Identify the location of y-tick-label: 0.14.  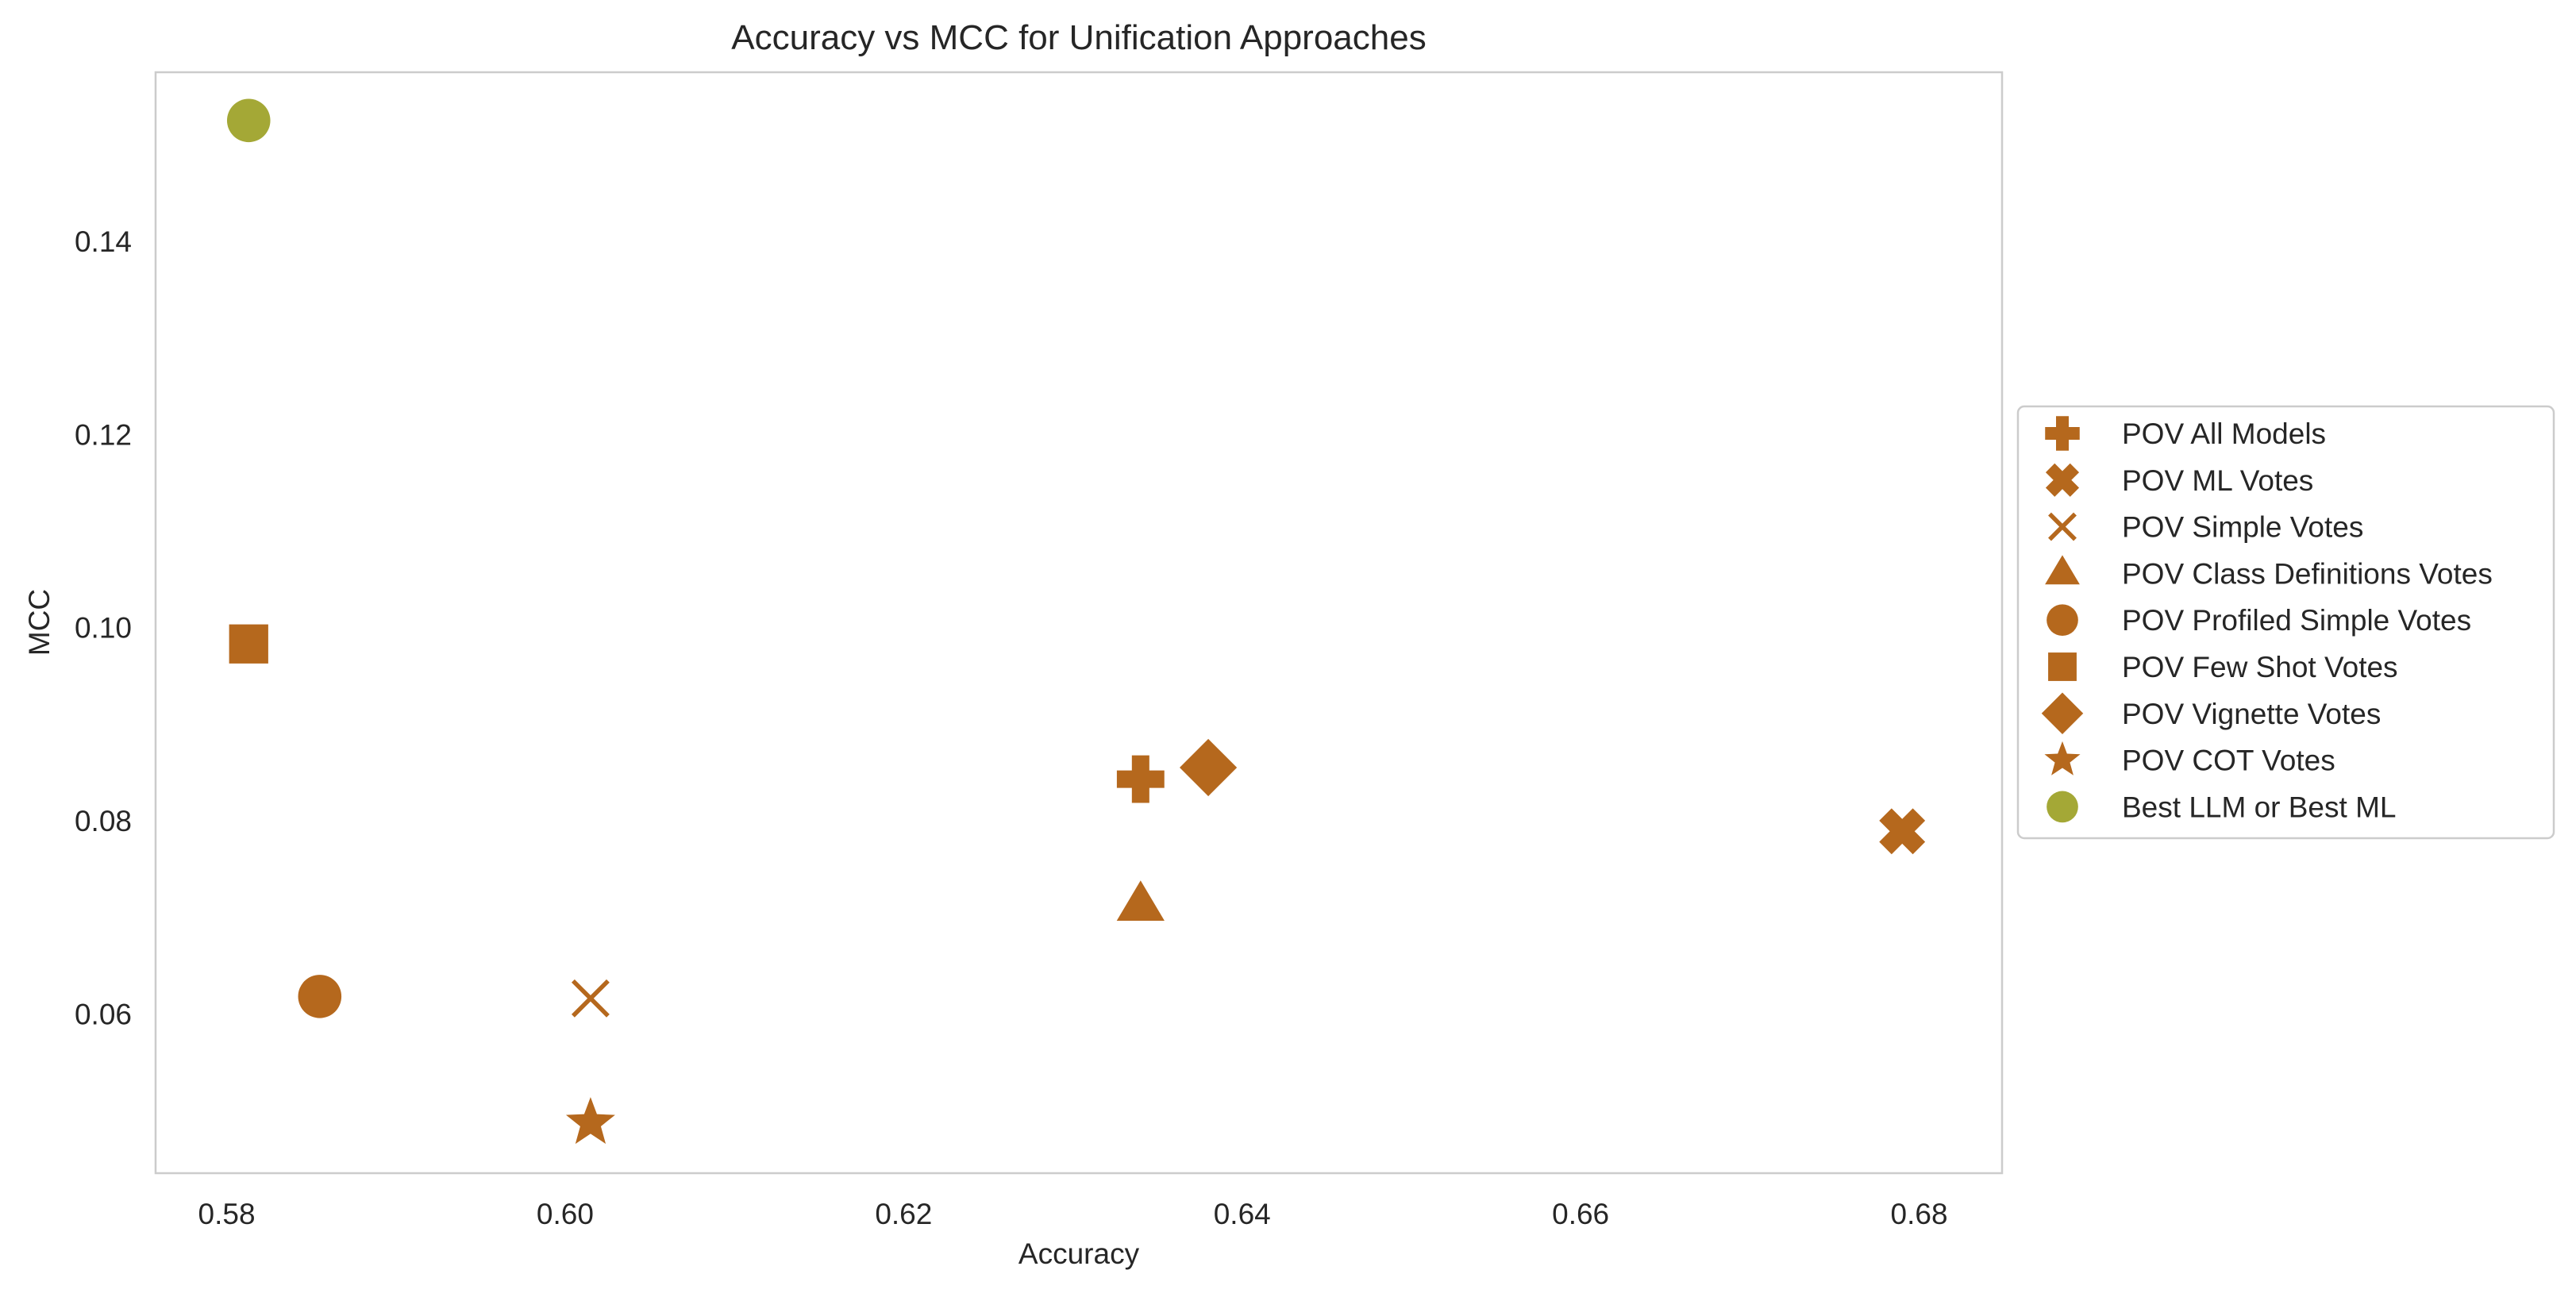
(103, 241).